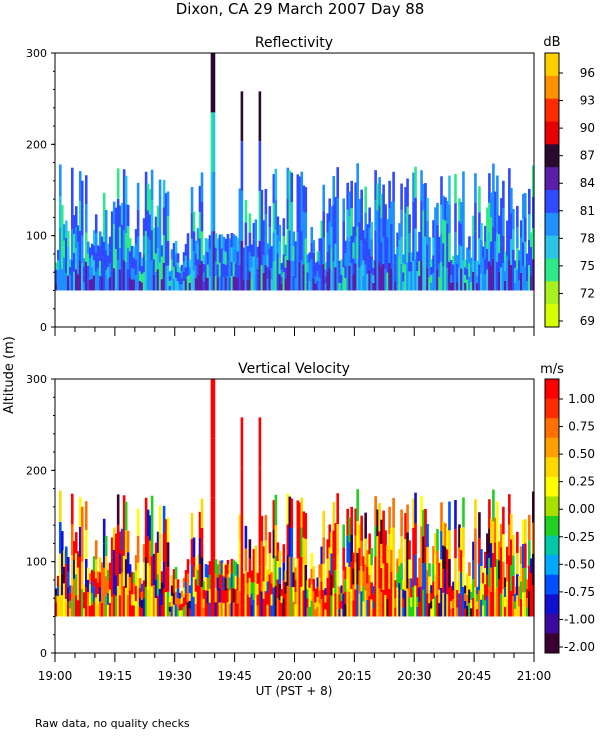 The width and height of the screenshot is (600, 750). Describe the element at coordinates (552, 190) in the screenshot. I see `reflectivity-colorbar-frame` at that location.